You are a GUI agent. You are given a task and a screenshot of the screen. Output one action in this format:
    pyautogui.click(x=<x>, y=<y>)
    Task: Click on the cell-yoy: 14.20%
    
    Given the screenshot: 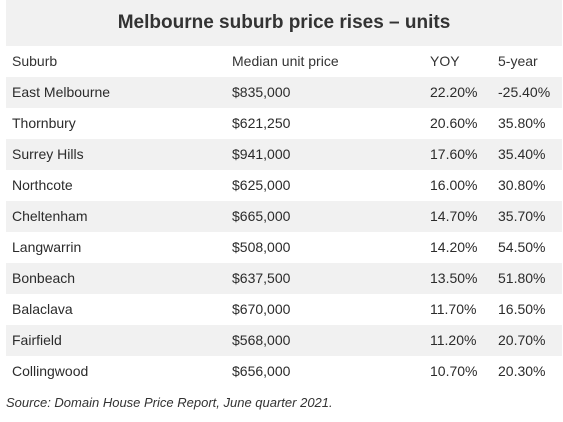 What is the action you would take?
    pyautogui.click(x=454, y=247)
    